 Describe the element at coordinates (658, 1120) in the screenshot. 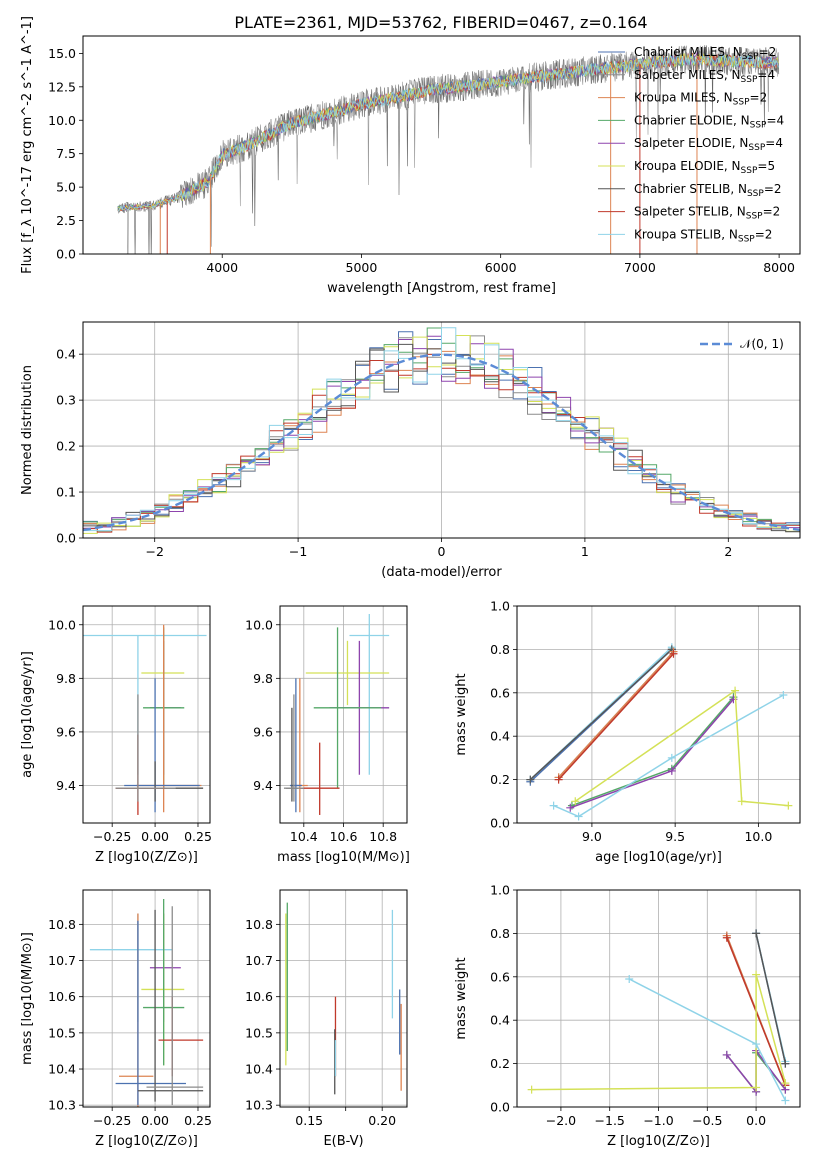

I see `x-tick-label: −1.0` at that location.